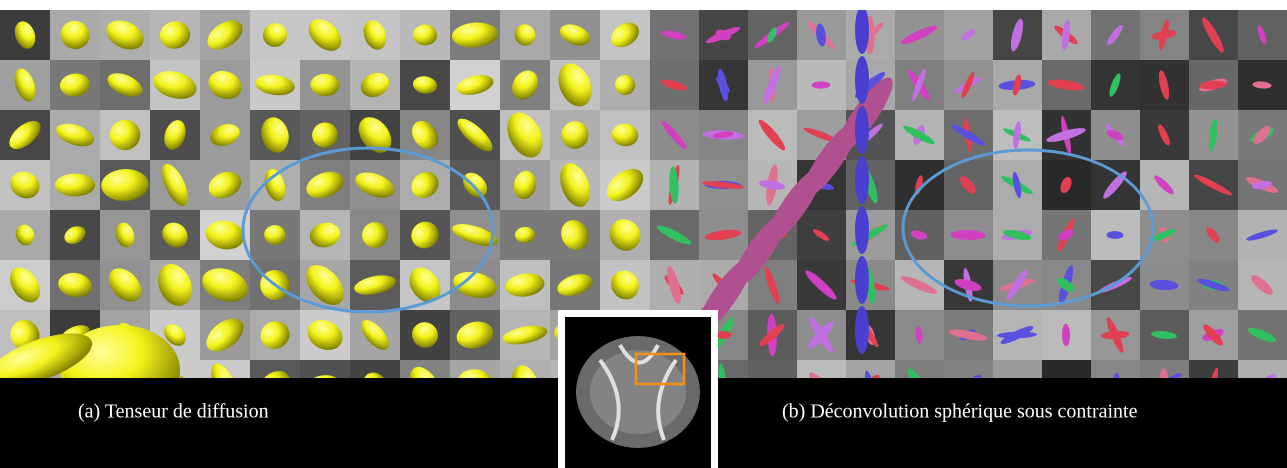  Describe the element at coordinates (368, 230) in the screenshot. I see `highlight-ellipse` at that location.